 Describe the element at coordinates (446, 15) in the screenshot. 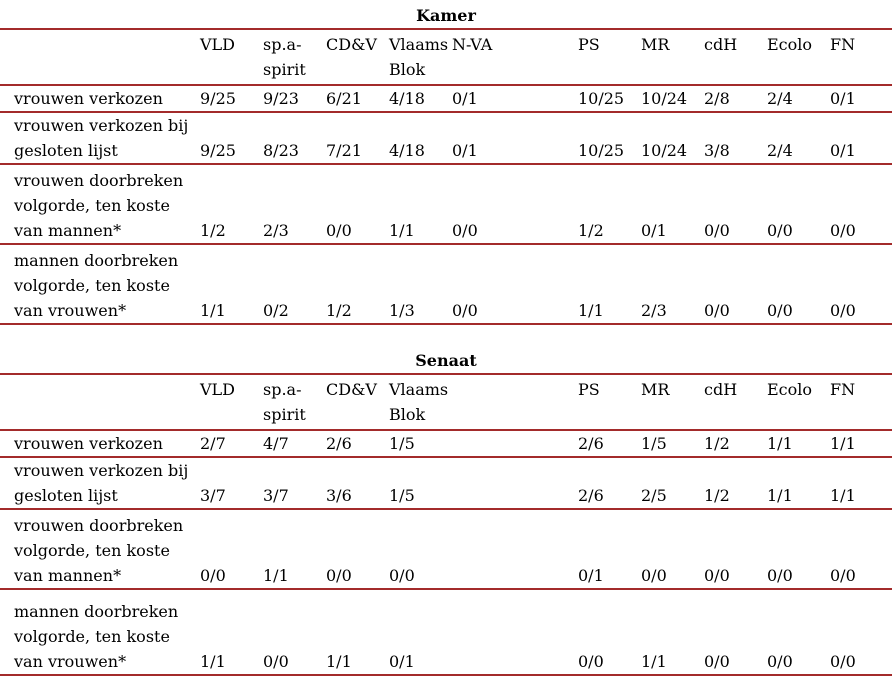

I see `table-title-kamer: Kamer` at that location.